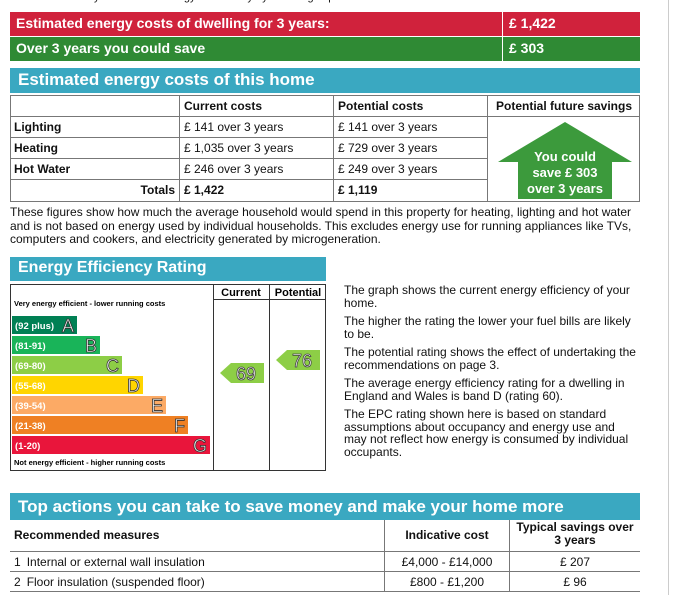  Describe the element at coordinates (27, 446) in the screenshot. I see `band-range: (1-20)` at that location.